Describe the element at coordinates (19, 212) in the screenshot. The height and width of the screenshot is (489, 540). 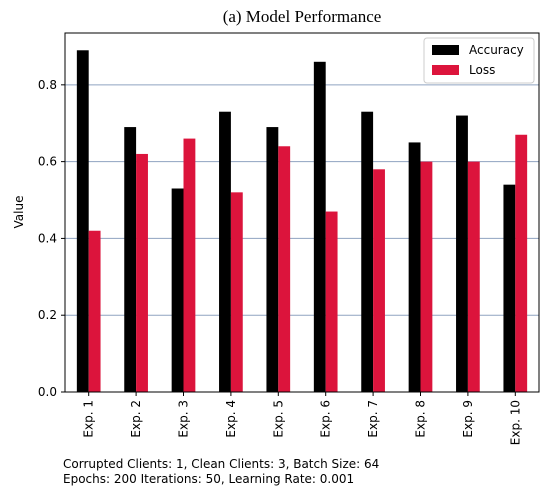
I see `y-axis-label: Value` at that location.